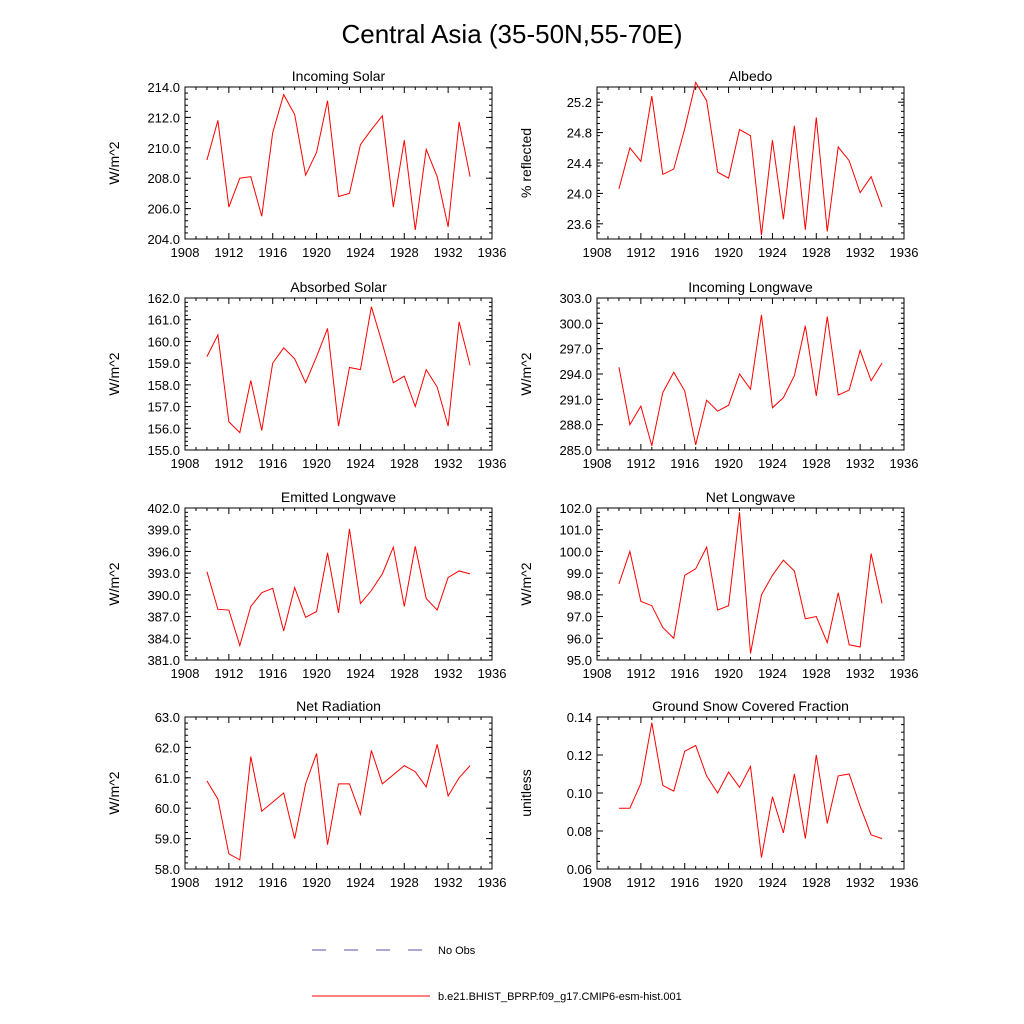 The width and height of the screenshot is (1024, 1024). What do you see at coordinates (163, 178) in the screenshot?
I see `y-tick-label: 208.0` at bounding box center [163, 178].